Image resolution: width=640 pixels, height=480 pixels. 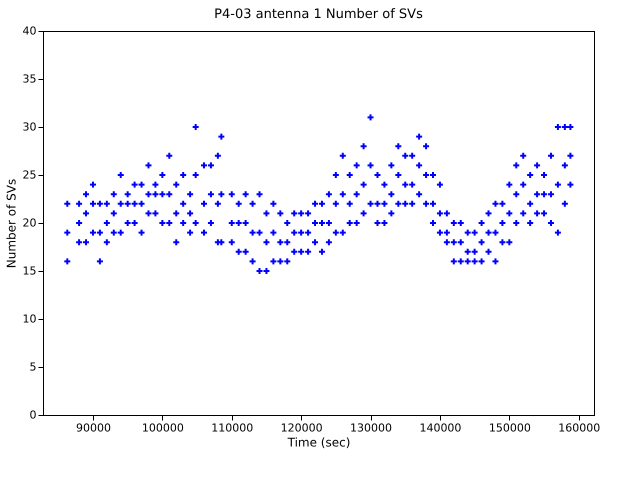 I want to click on x-tick-label: 160000, so click(x=579, y=428).